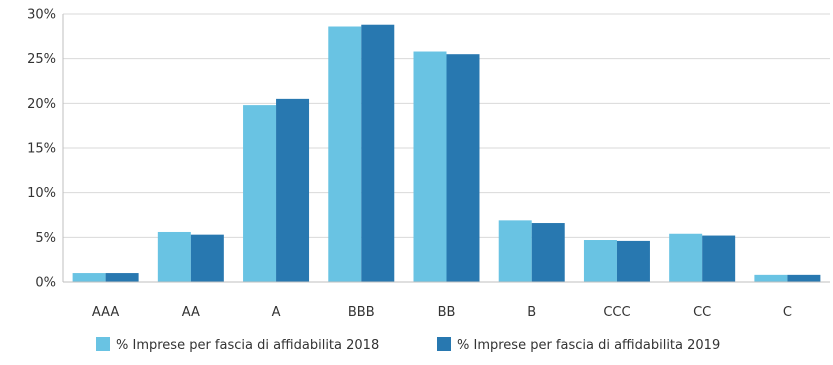 Image resolution: width=833 pixels, height=365 pixels. I want to click on y-tick-label: 15%, so click(41, 149).